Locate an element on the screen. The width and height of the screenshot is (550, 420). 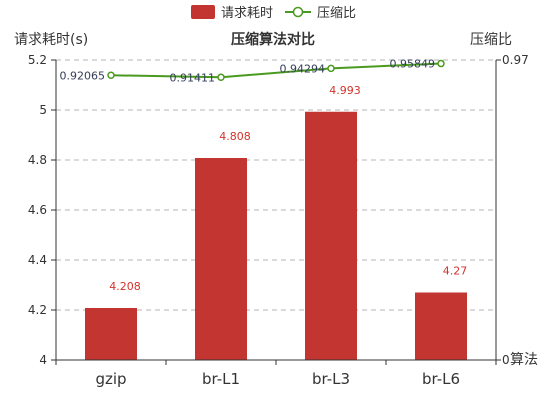
legend-label-bar: 请求耗时 is located at coordinates (247, 13).